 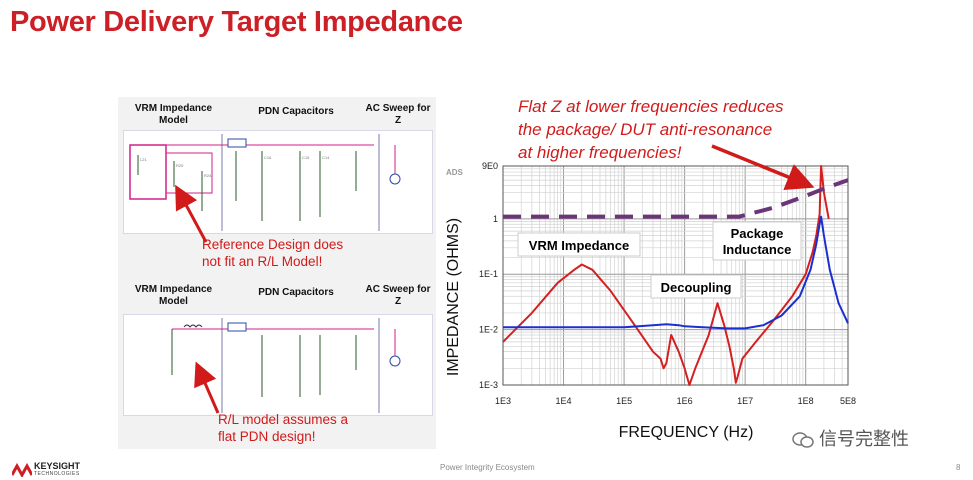 What do you see at coordinates (453, 297) in the screenshot?
I see `y-axis-label: IMPEDANCE (OHMS)` at bounding box center [453, 297].